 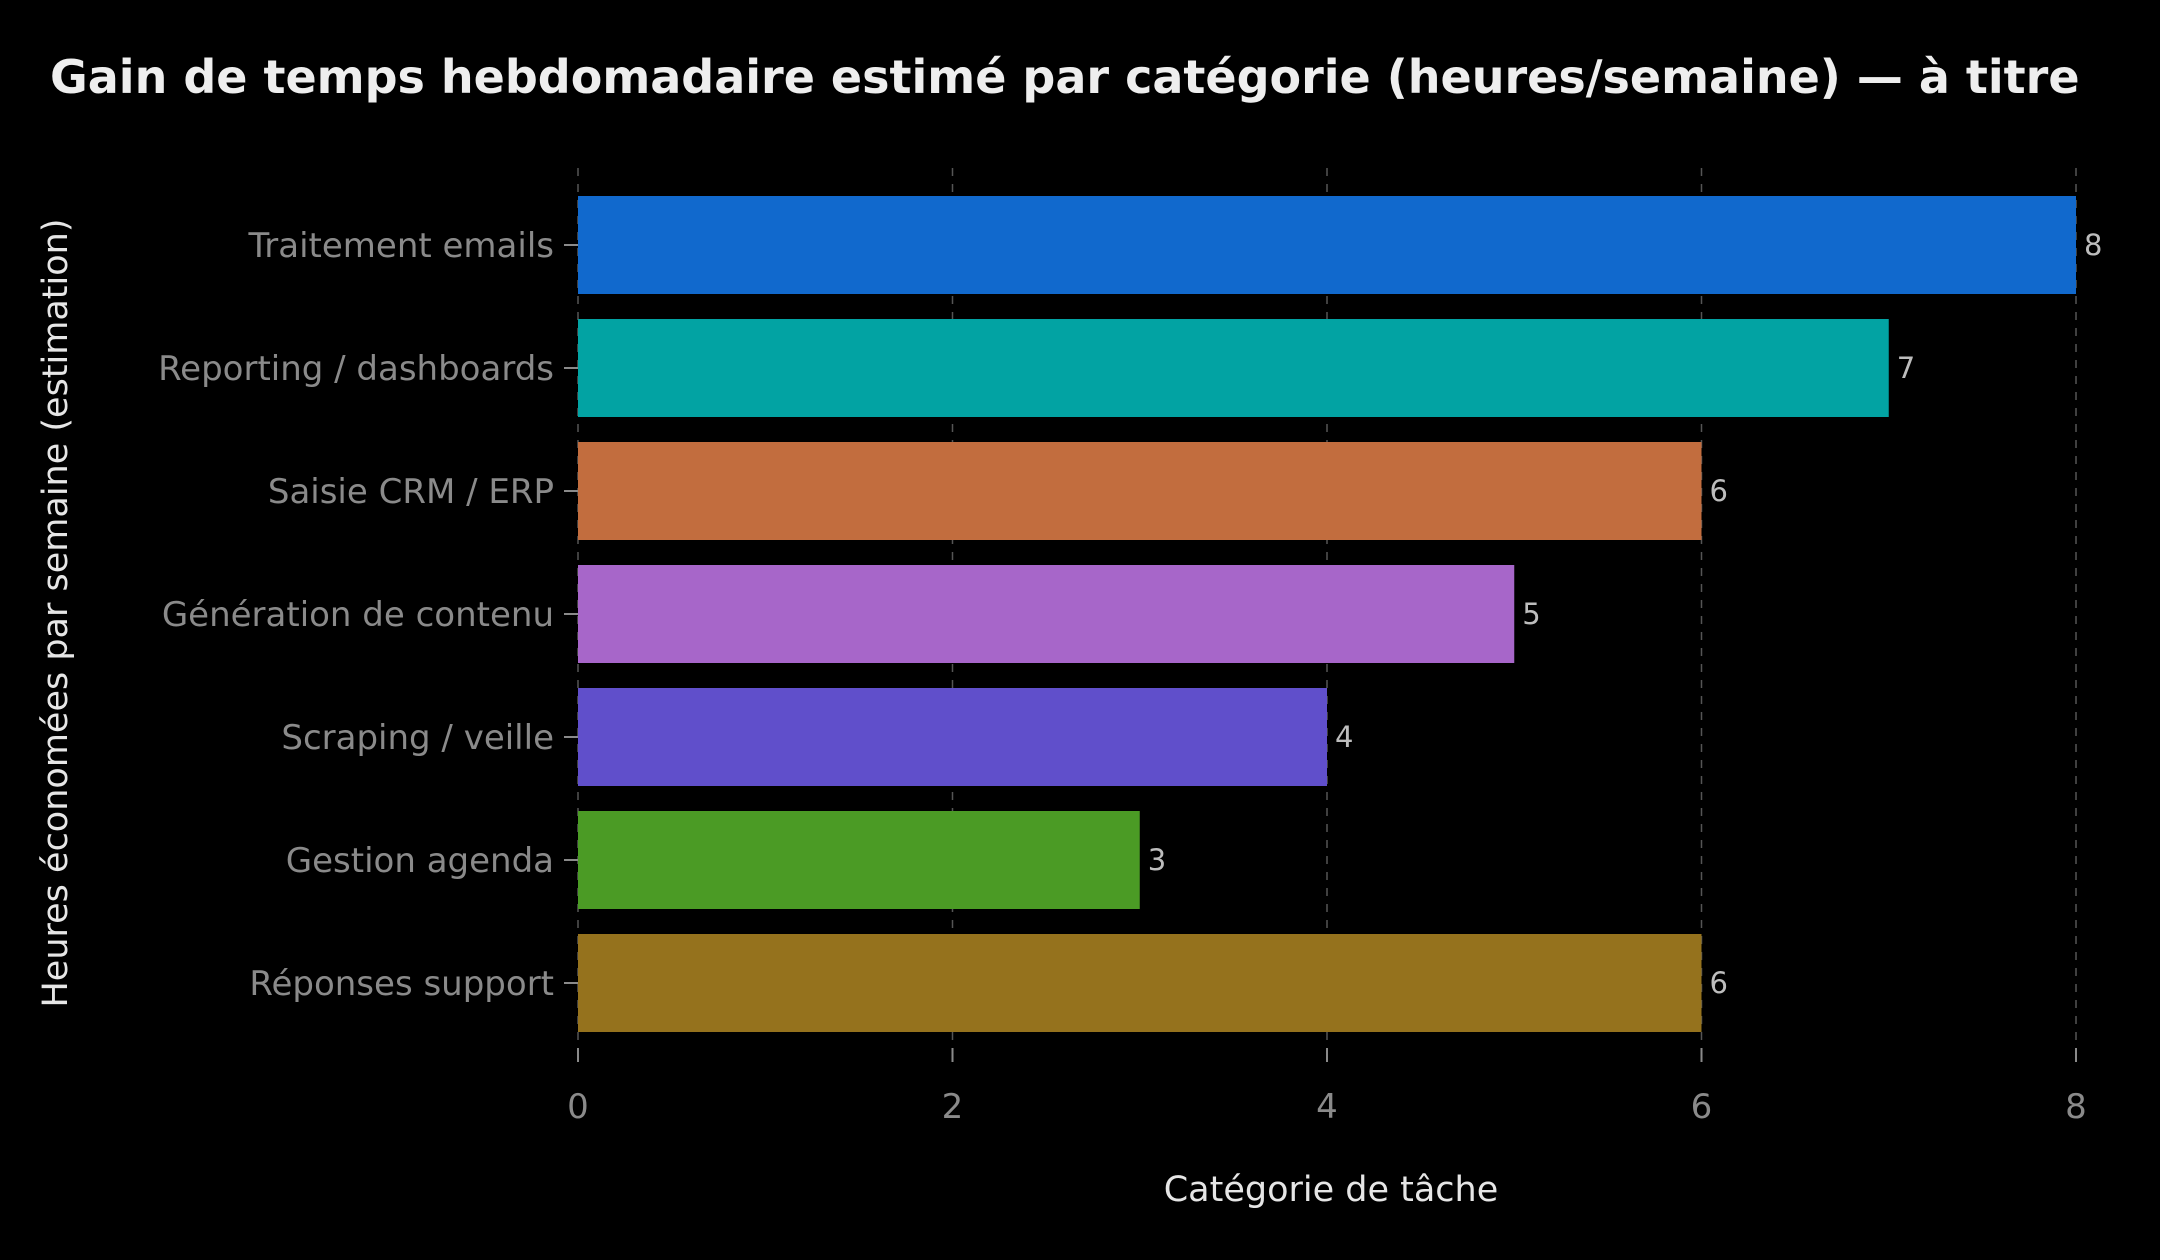 I want to click on category-label: Réponses support, so click(x=401, y=984).